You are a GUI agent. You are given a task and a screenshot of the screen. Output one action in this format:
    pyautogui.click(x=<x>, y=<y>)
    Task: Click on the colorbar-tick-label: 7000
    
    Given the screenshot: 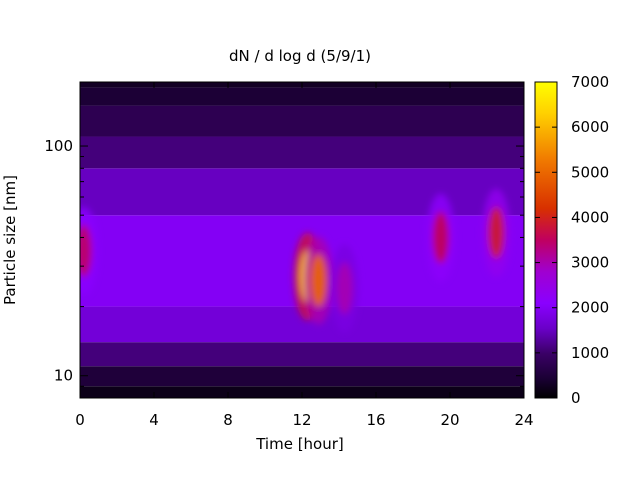 What is the action you would take?
    pyautogui.click(x=590, y=82)
    